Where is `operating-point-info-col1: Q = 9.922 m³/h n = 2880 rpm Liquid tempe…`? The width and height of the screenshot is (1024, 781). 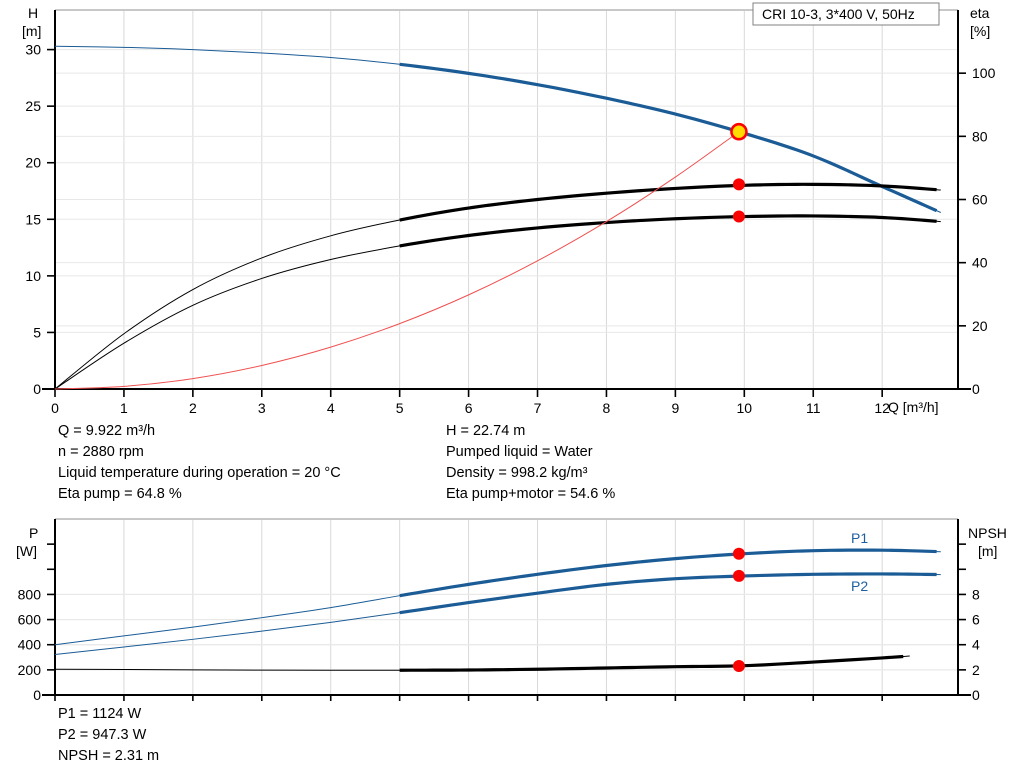
operating-point-info-col1: Q = 9.922 m³/h n = 2880 rpm Liquid tempe… is located at coordinates (199, 463).